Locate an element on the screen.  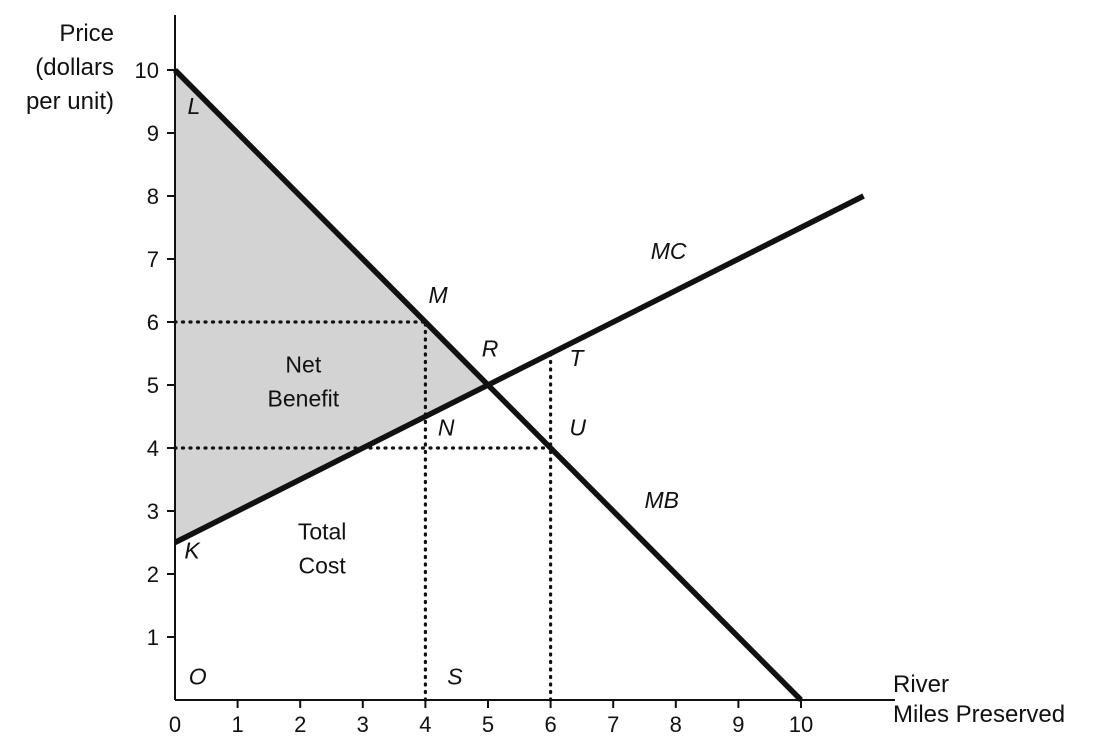
y-tick-label: 8 is located at coordinates (153, 196).